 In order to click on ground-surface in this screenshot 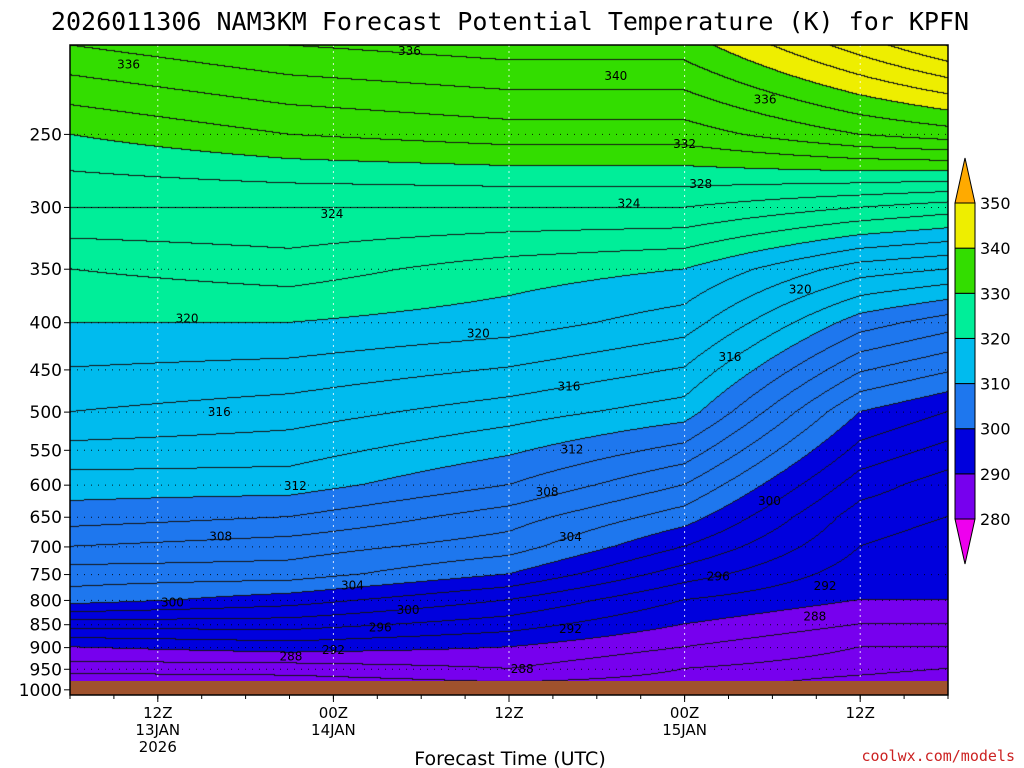, I will do `click(509, 688)`.